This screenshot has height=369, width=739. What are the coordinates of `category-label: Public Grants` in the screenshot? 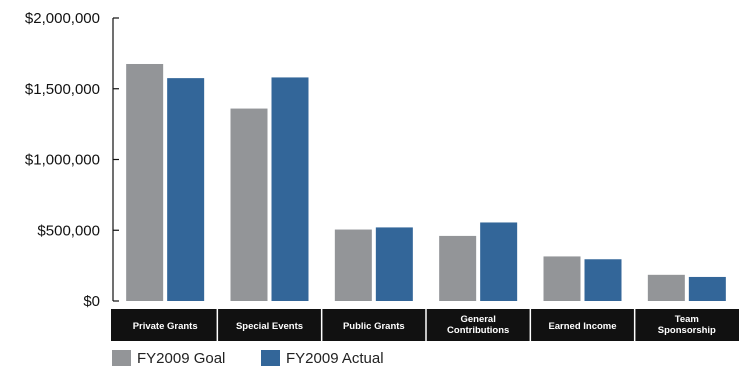 It's located at (374, 326).